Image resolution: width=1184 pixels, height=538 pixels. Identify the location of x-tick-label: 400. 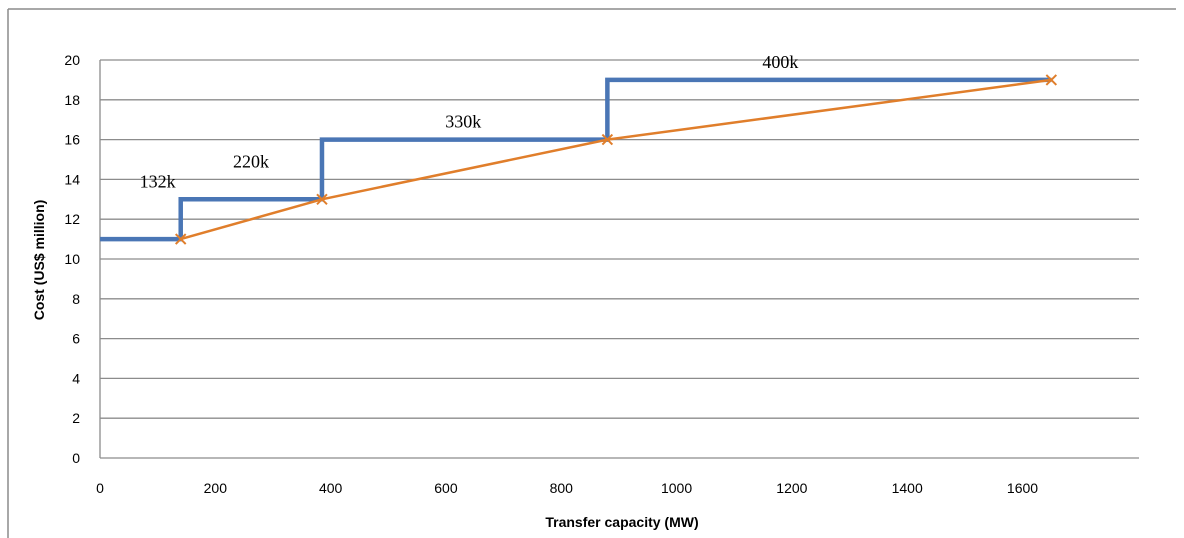
(331, 488).